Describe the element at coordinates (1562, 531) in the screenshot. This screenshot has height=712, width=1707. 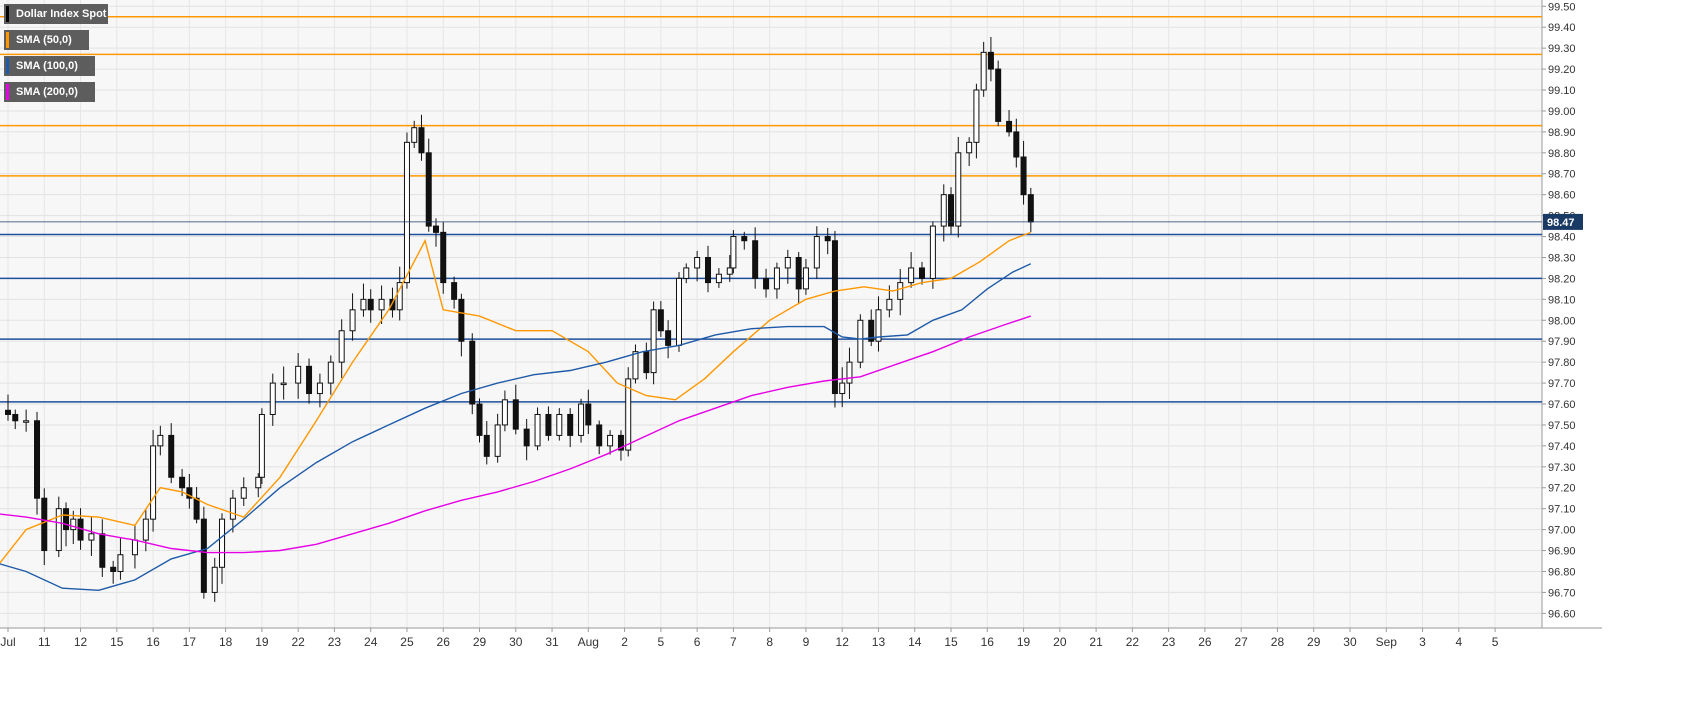
I see `y-tick-label: 97.00` at that location.